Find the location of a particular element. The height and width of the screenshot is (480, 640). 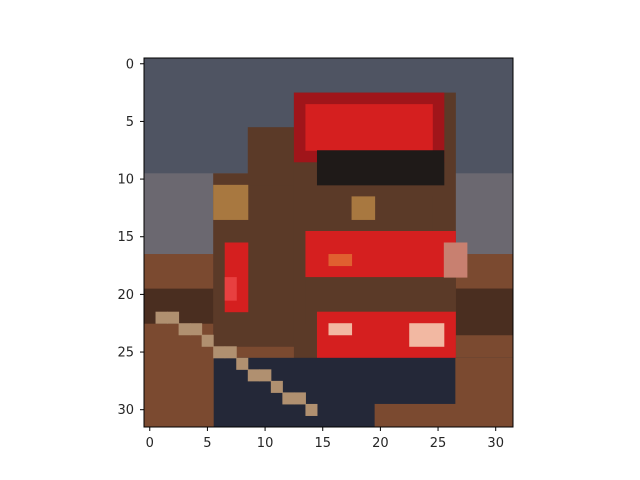

x-tick-label: 25 is located at coordinates (438, 443).